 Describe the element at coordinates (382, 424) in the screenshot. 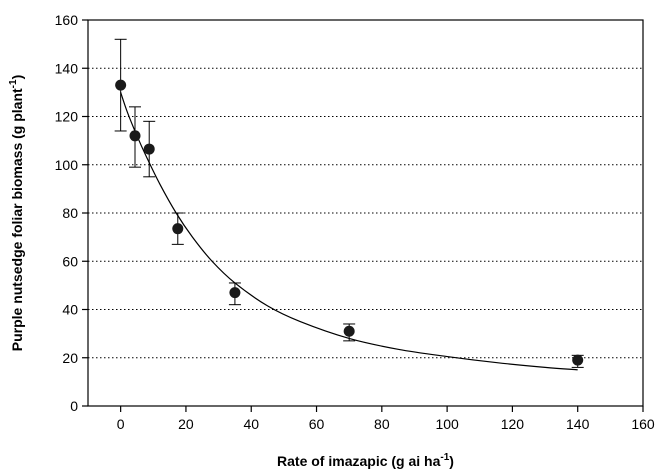

I see `x-tick-label: 80` at that location.